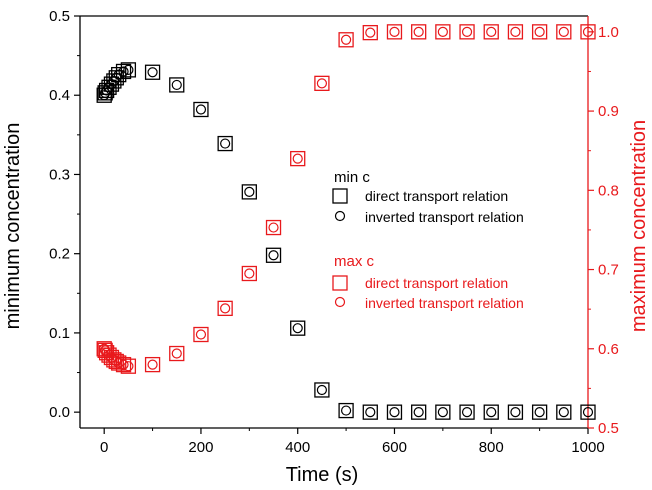  What do you see at coordinates (608, 349) in the screenshot?
I see `y-right-tick-label: 0.6` at bounding box center [608, 349].